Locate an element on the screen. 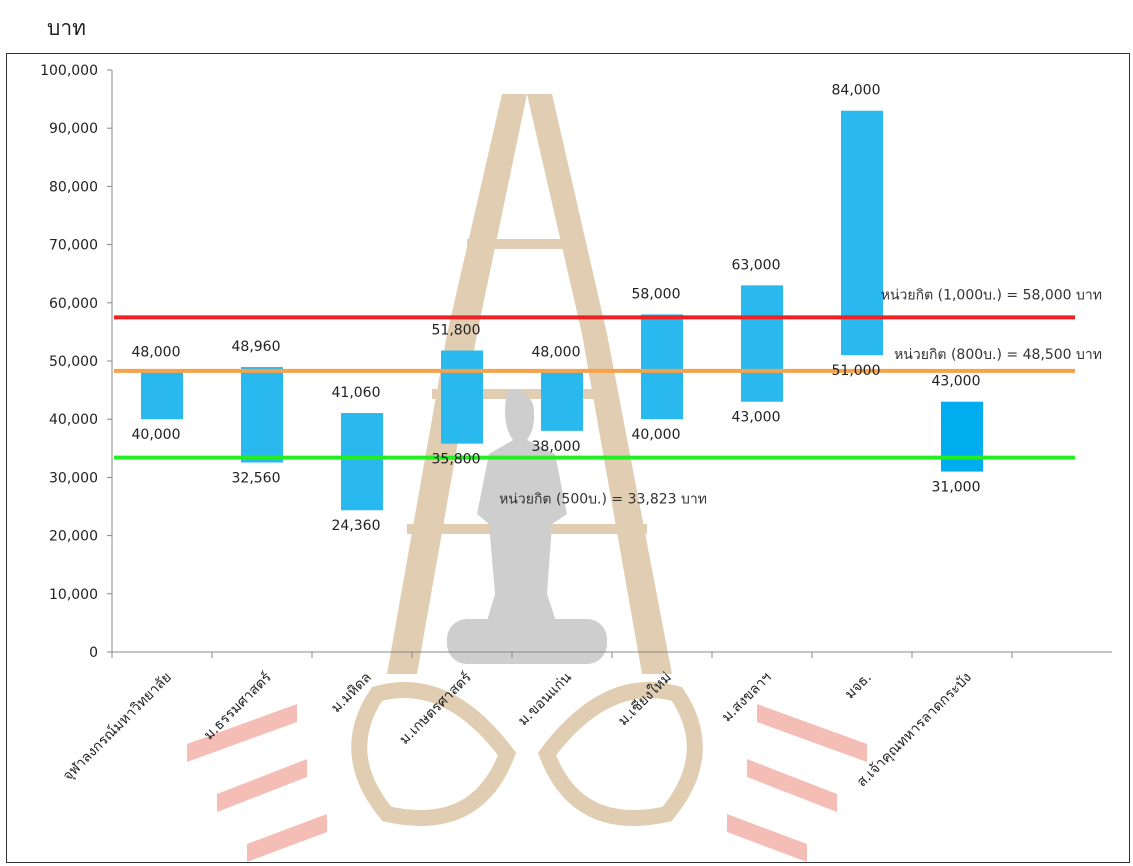 The width and height of the screenshot is (1133, 866). reference-line-label: หน่วยกิต (1,000บ.) = 58,000 บาท is located at coordinates (991, 295).